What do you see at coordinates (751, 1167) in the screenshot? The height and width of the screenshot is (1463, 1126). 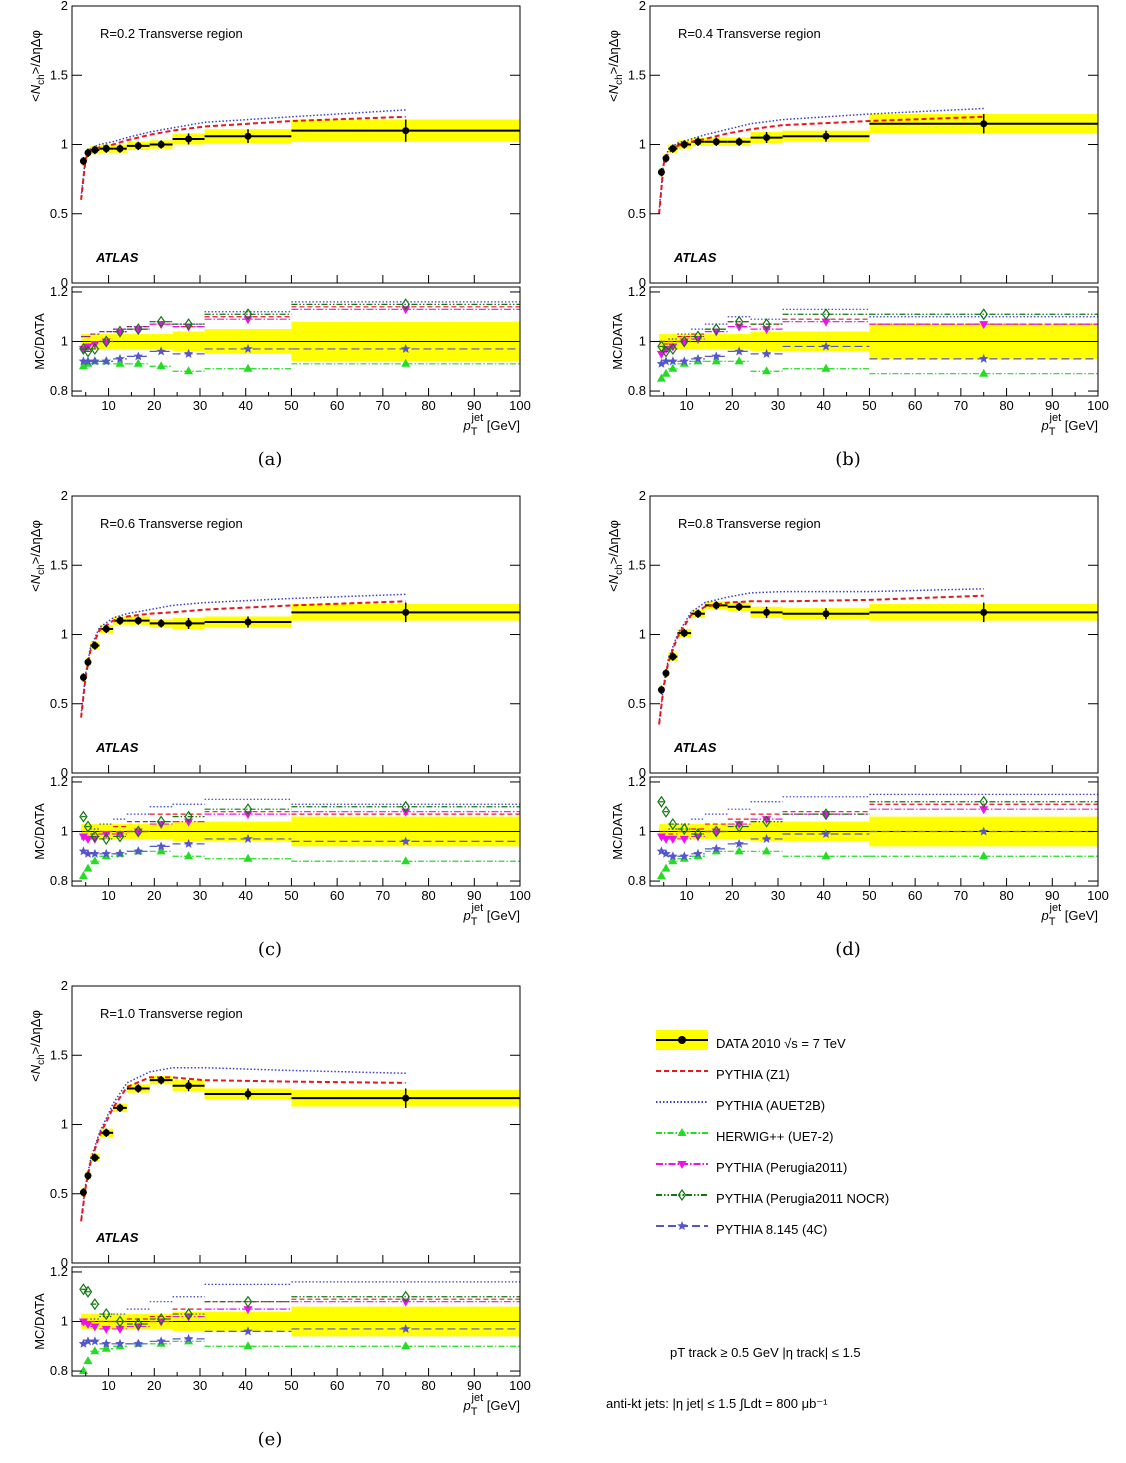 I see `legend-entry: PYTHIA (Perugia2011)` at bounding box center [751, 1167].